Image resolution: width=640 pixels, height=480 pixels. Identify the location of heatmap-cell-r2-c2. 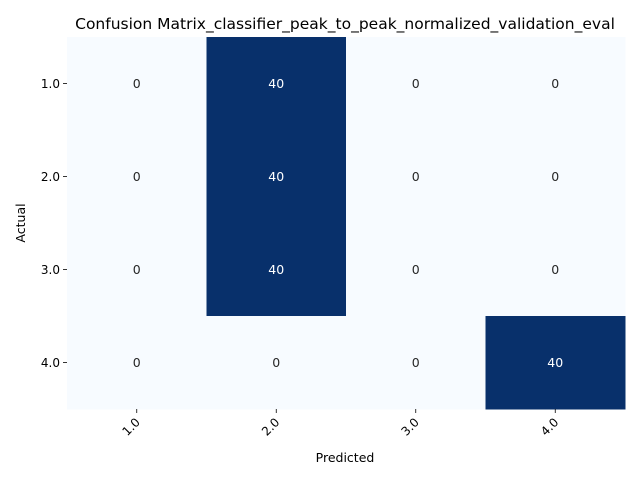
(276, 177).